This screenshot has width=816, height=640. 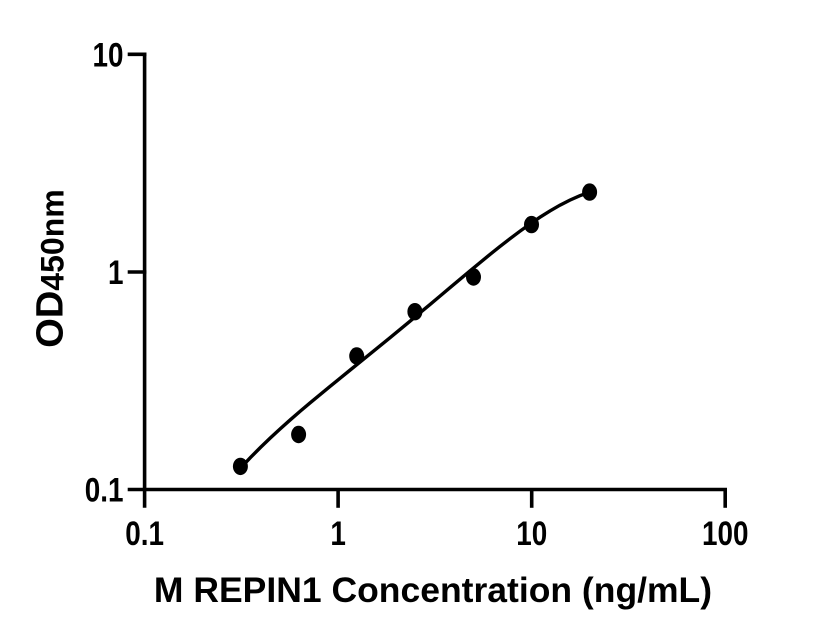 I want to click on svg-text: M REPIN1 Concentration (ng/mL), so click(x=433, y=590).